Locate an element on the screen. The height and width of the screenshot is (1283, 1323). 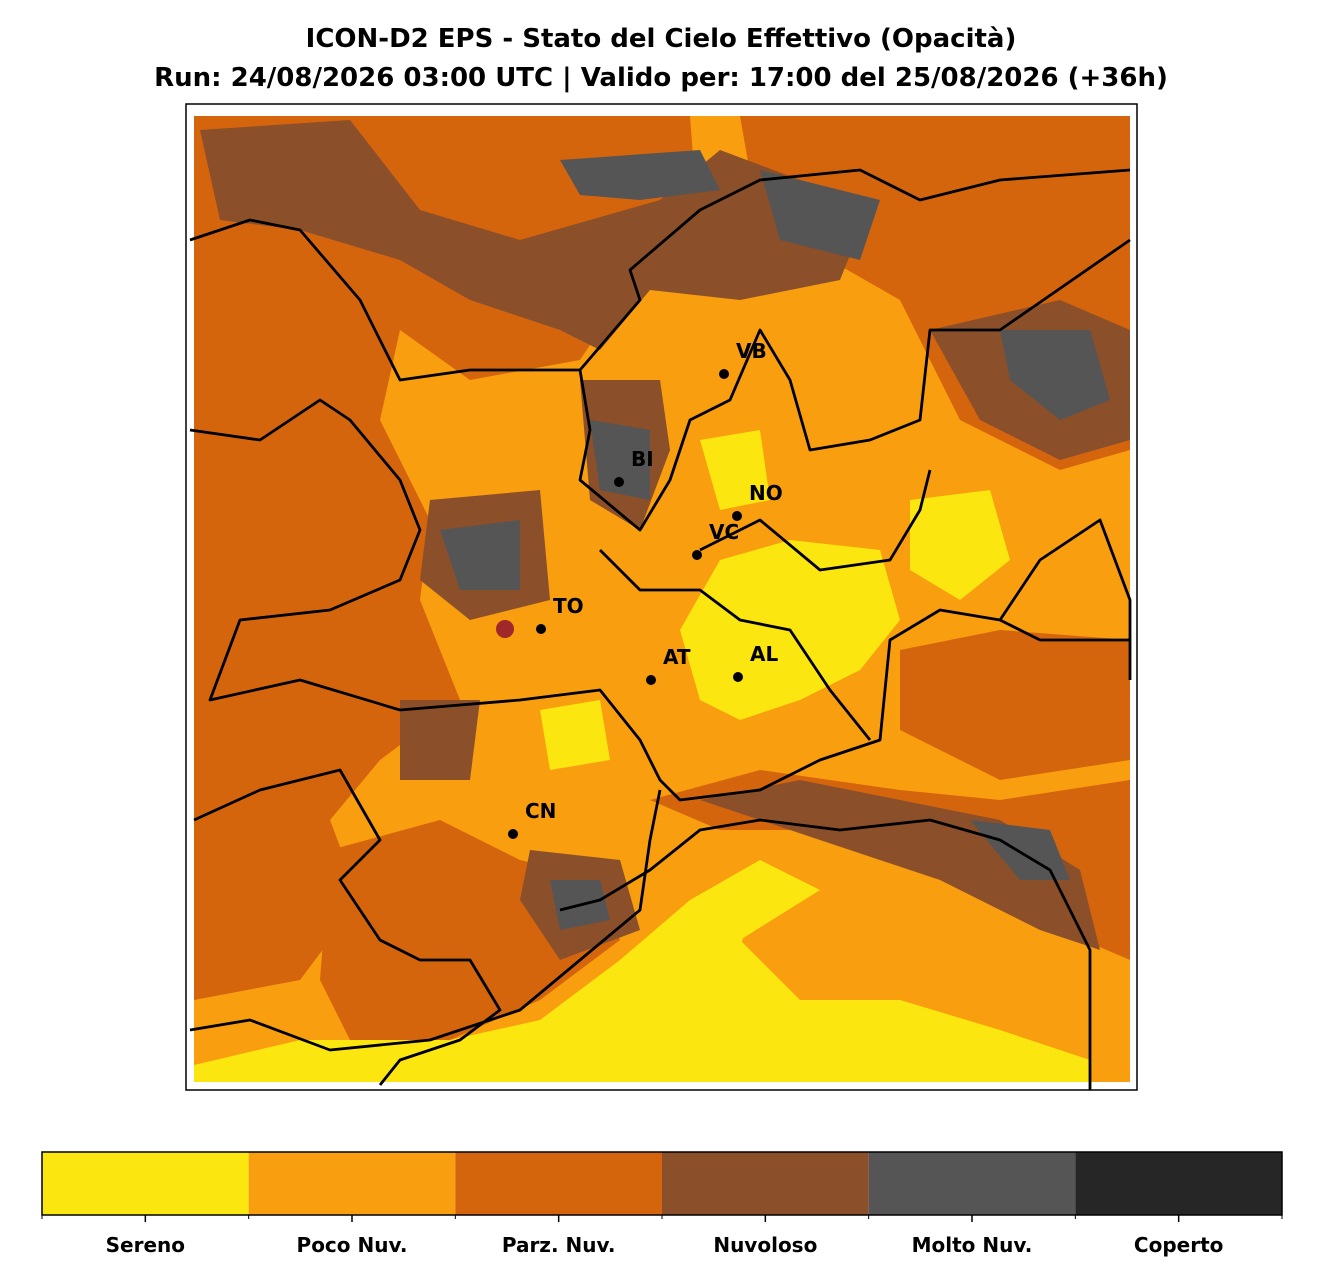
legend-label: Molto Nuv. is located at coordinates (972, 1245).